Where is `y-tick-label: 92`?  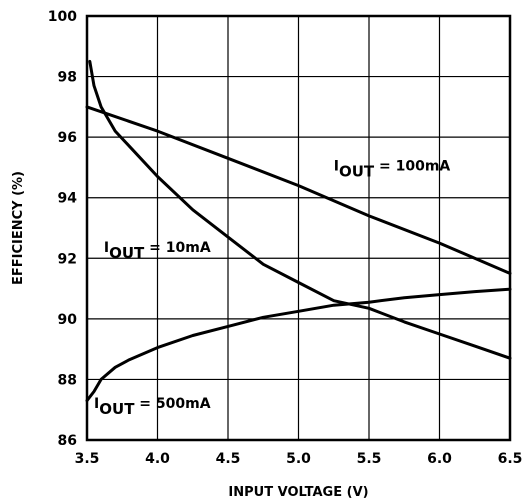
y-tick-label: 92 is located at coordinates (67, 259).